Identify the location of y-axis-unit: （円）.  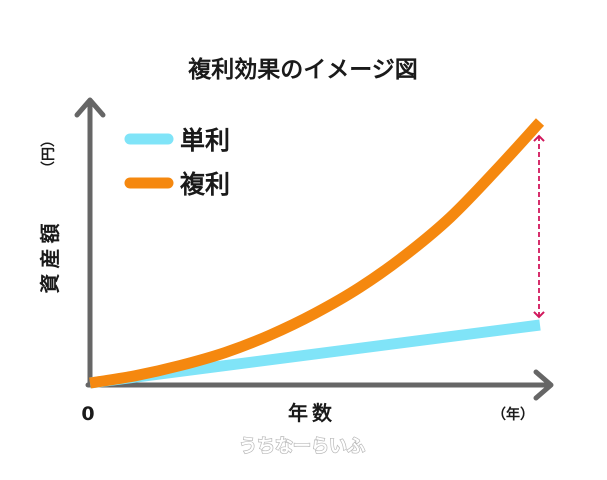
(49, 154).